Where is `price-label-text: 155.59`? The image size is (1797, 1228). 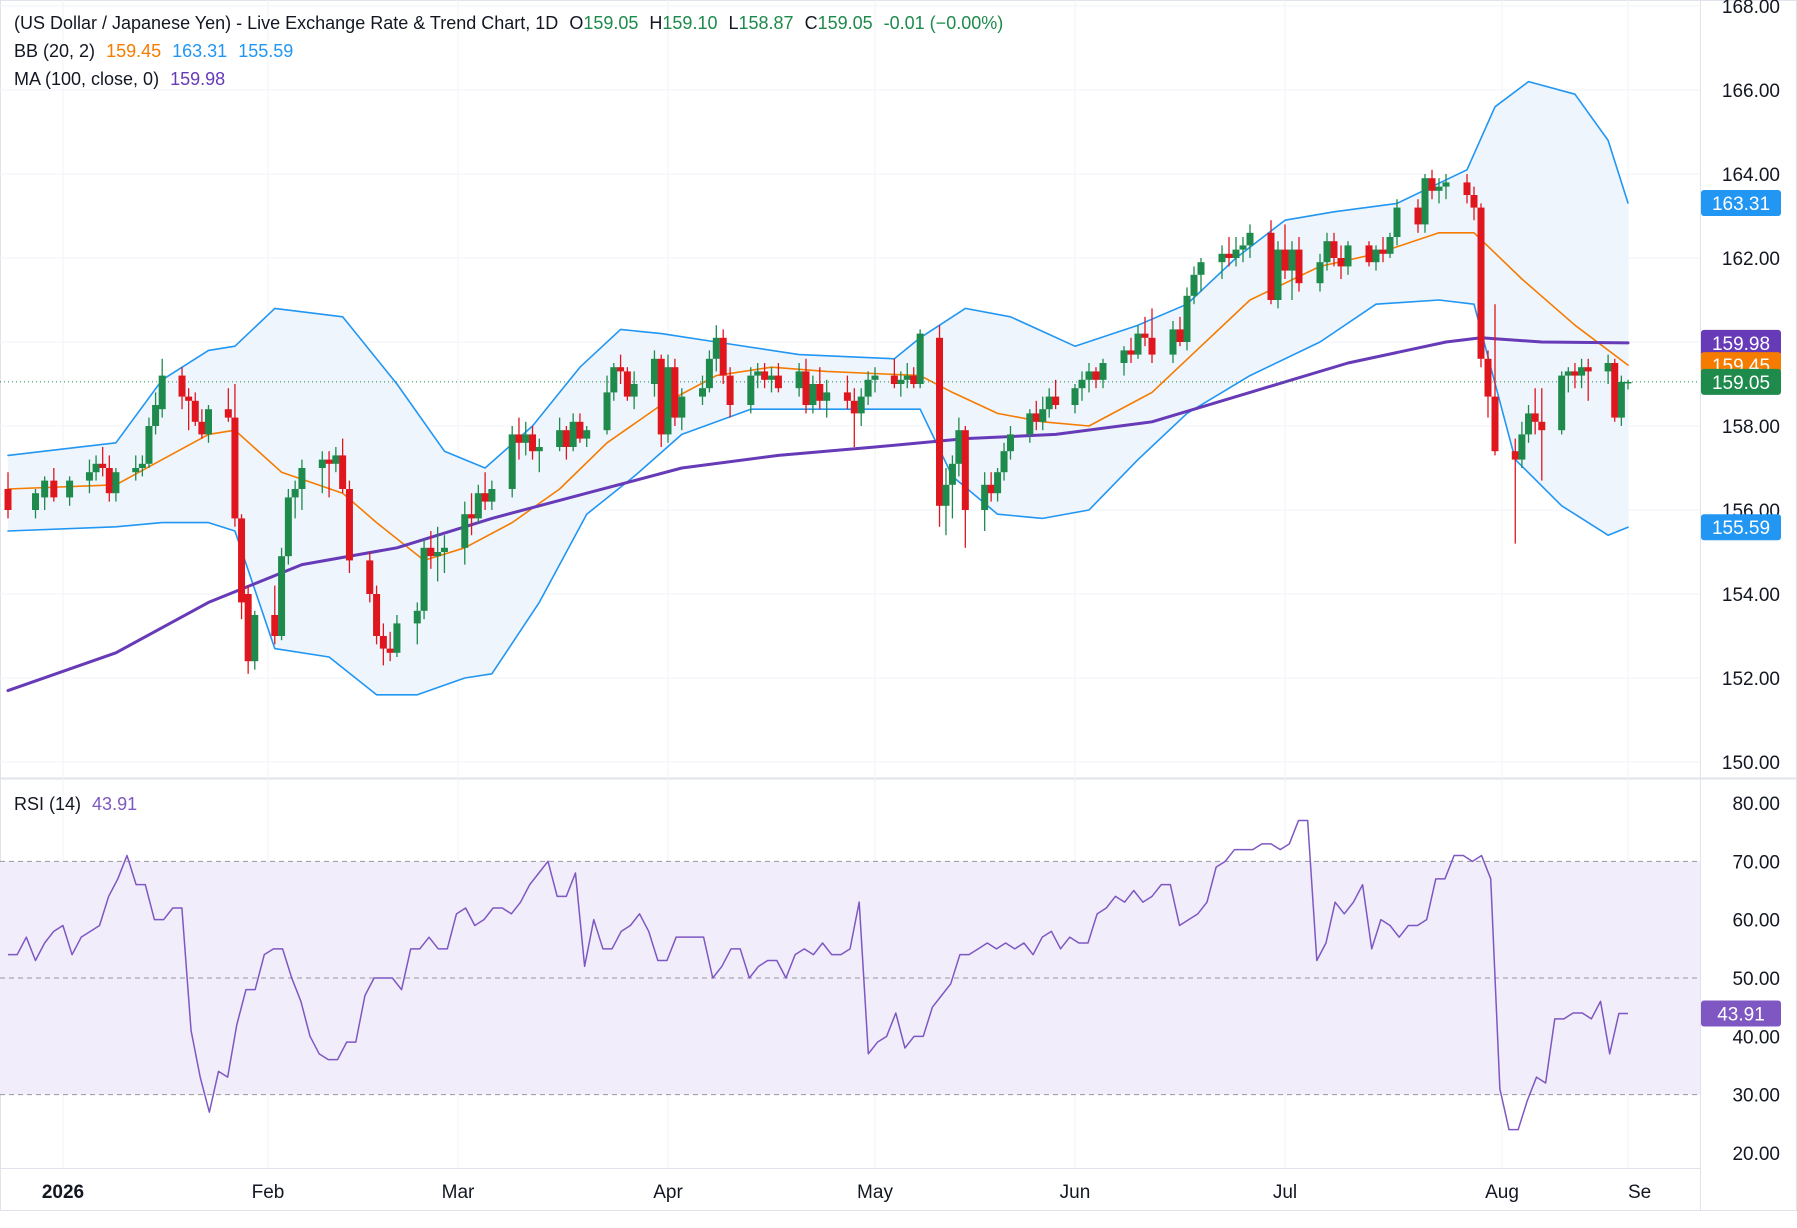 price-label-text: 155.59 is located at coordinates (1741, 528).